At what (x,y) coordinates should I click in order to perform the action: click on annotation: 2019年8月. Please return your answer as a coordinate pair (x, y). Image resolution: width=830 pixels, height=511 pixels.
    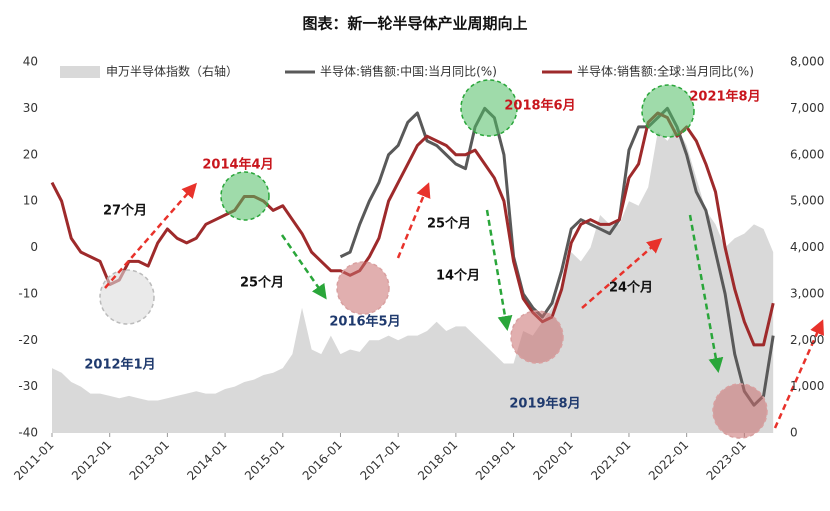
    Looking at the image, I should click on (544, 404).